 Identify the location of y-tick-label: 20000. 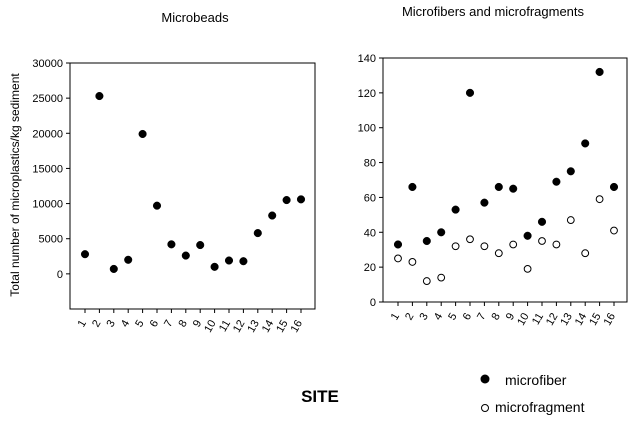
(47, 134).